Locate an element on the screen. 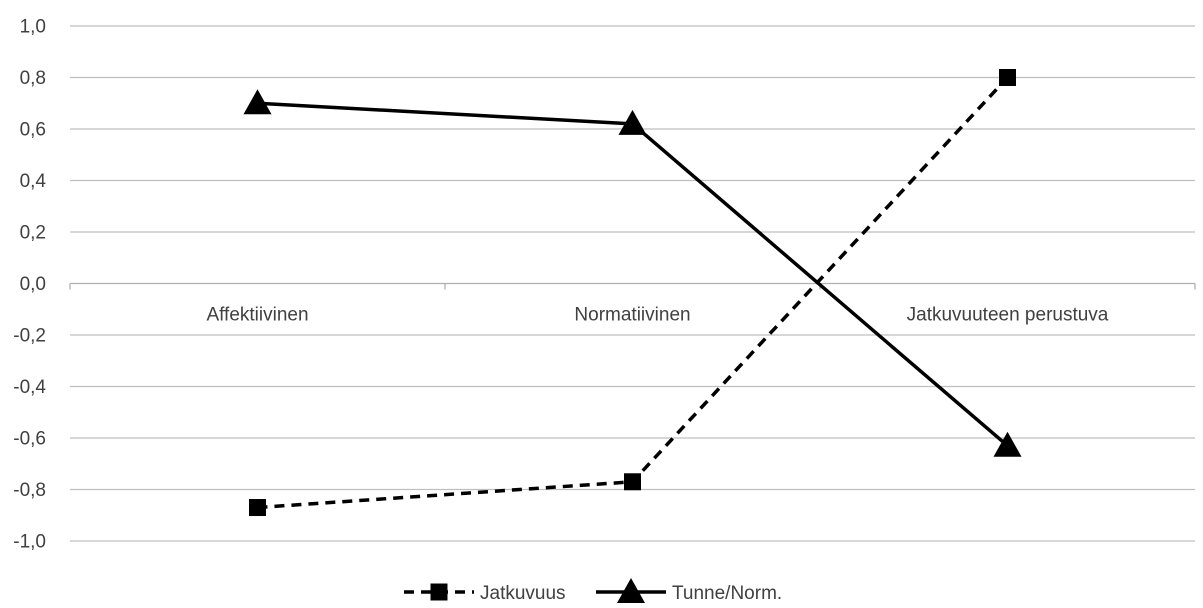 Image resolution: width=1203 pixels, height=608 pixels. y-tick-label: -0,2 is located at coordinates (29, 336).